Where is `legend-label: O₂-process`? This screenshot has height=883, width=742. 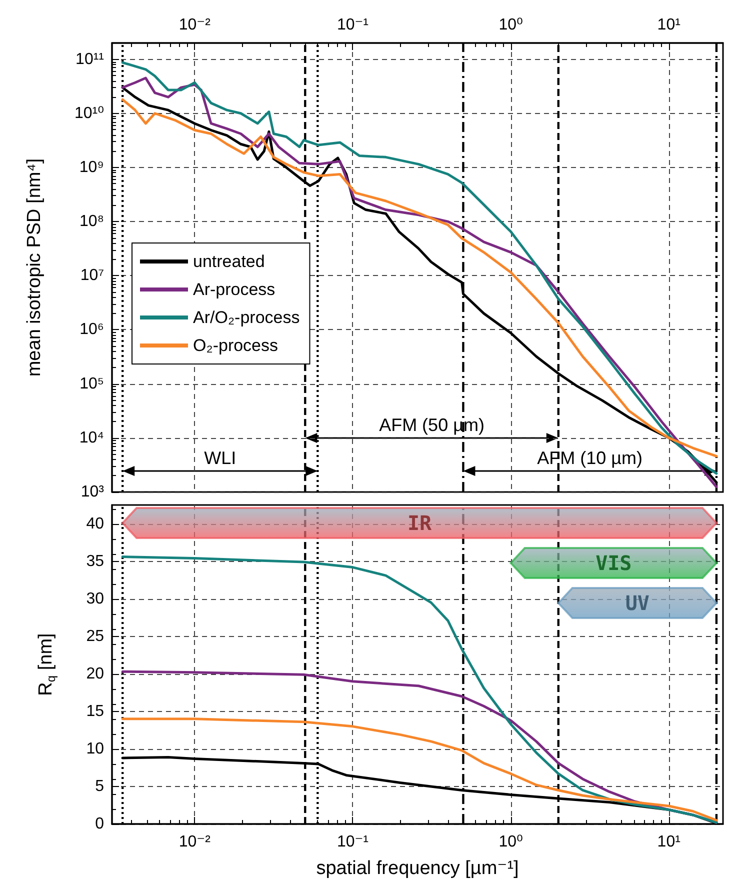
legend-label: O₂-process is located at coordinates (235, 345).